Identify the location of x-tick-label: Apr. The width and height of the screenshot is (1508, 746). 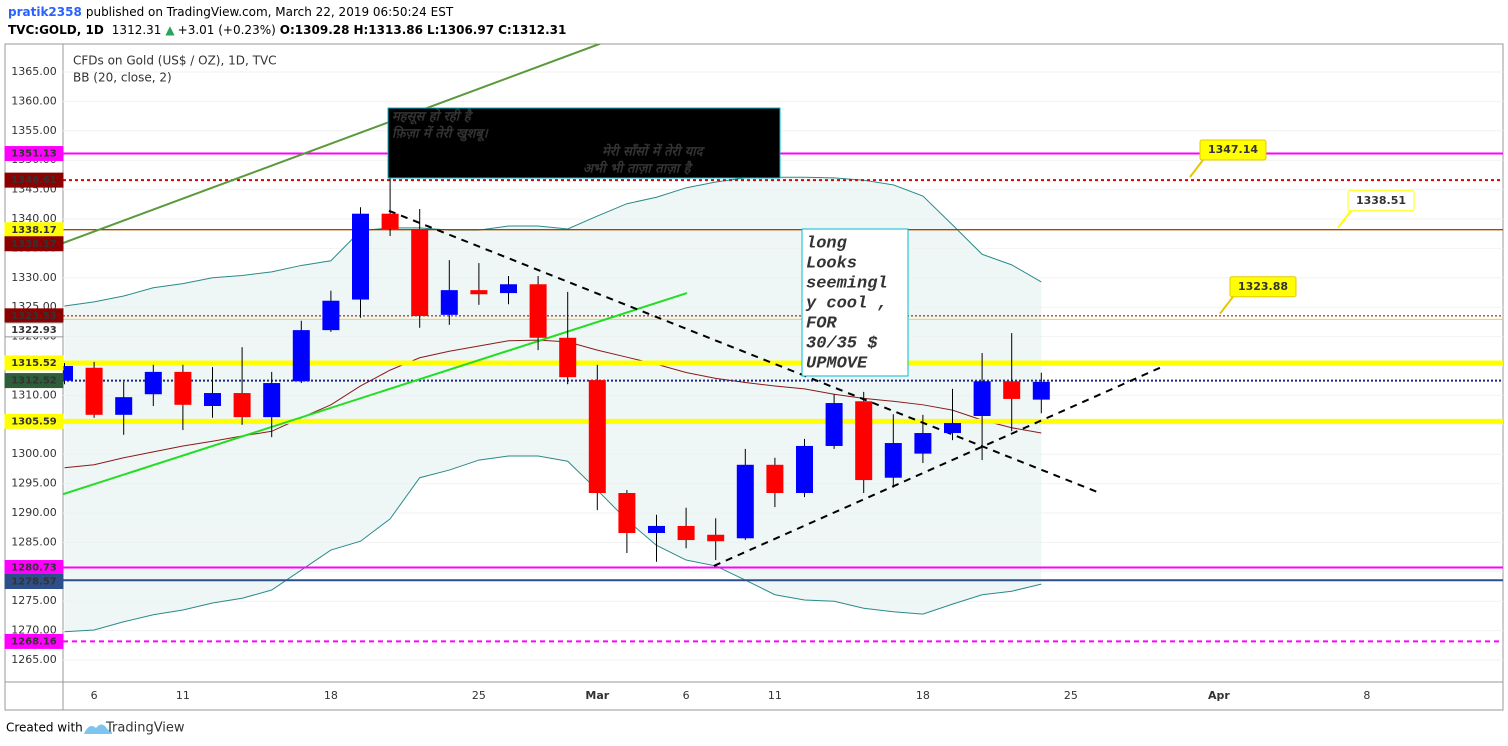
(1219, 695).